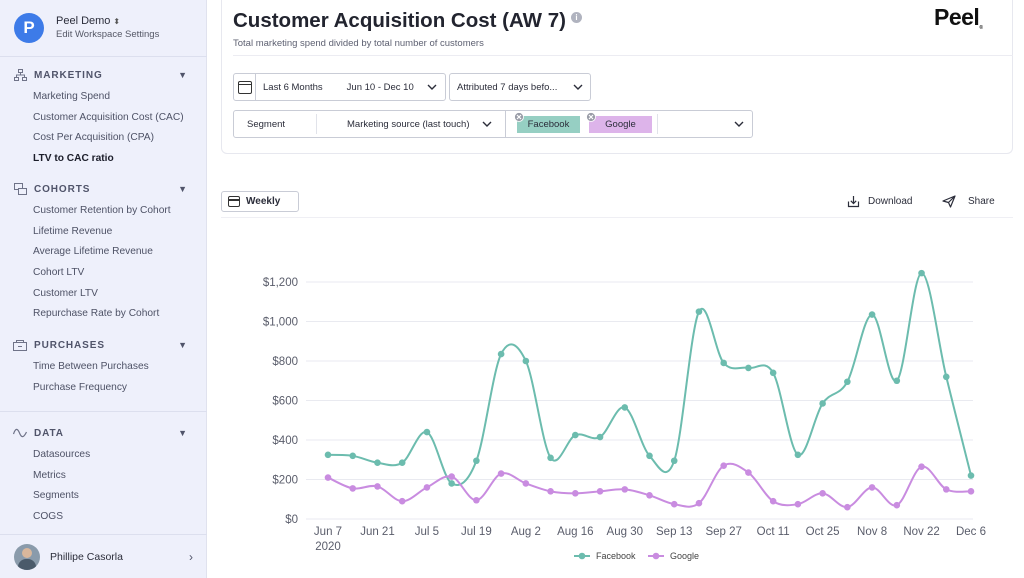 This screenshot has width=1024, height=578. Describe the element at coordinates (260, 201) in the screenshot. I see `granularity-dropdown: Weekly` at that location.